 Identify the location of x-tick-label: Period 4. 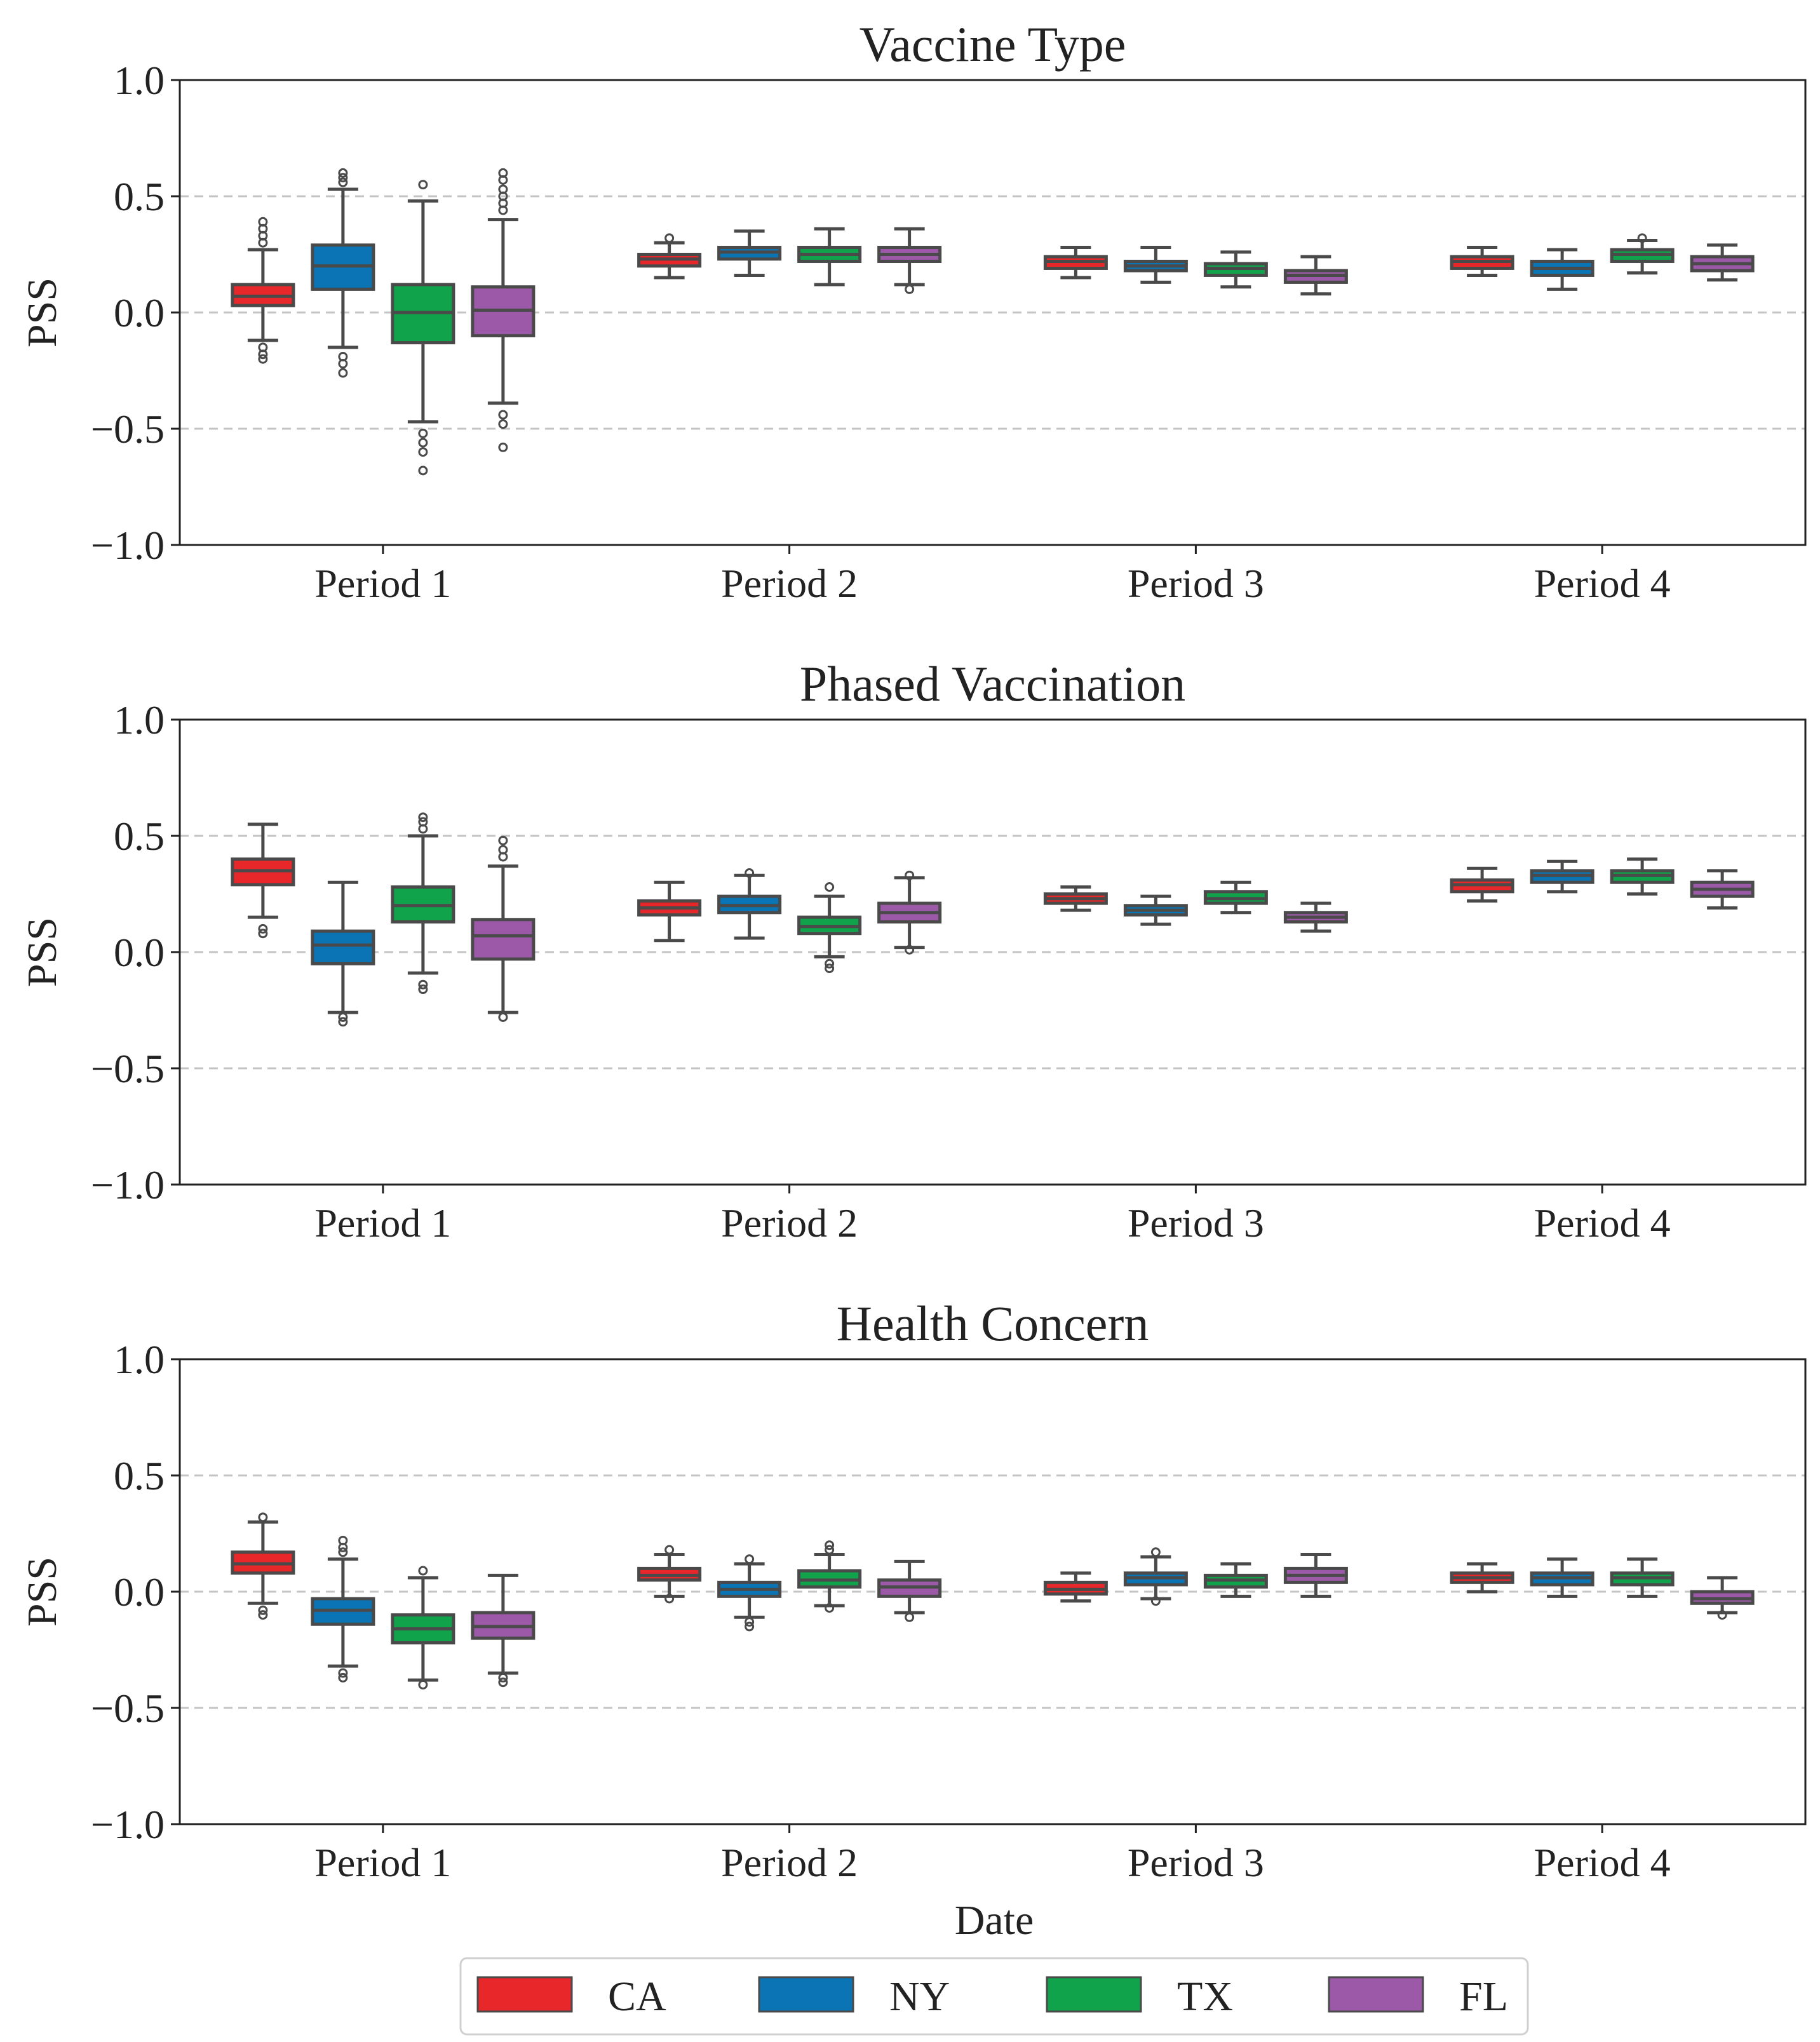
(1603, 583).